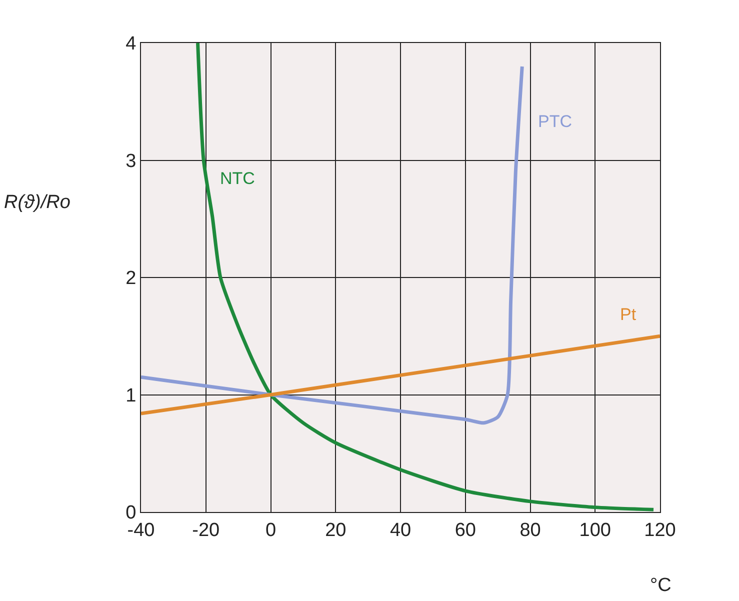  What do you see at coordinates (131, 279) in the screenshot?
I see `y-tick-label: 2` at bounding box center [131, 279].